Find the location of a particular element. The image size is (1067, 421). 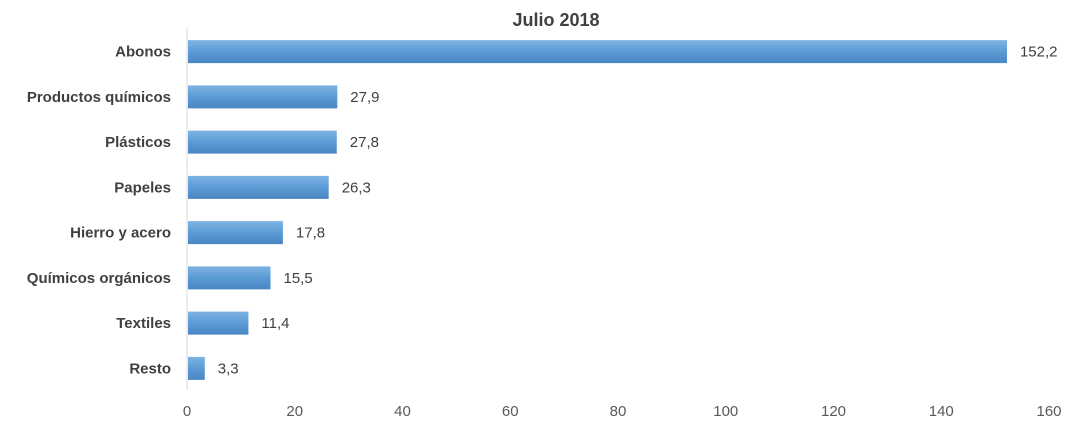

data-label: 27,9 is located at coordinates (364, 97).